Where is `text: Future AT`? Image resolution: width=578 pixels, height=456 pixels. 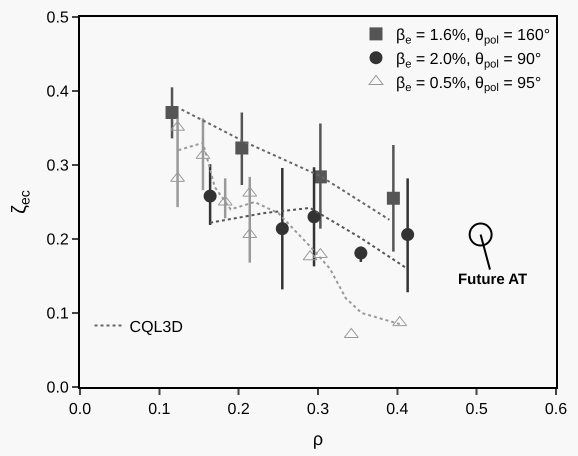
text: Future AT is located at coordinates (493, 279).